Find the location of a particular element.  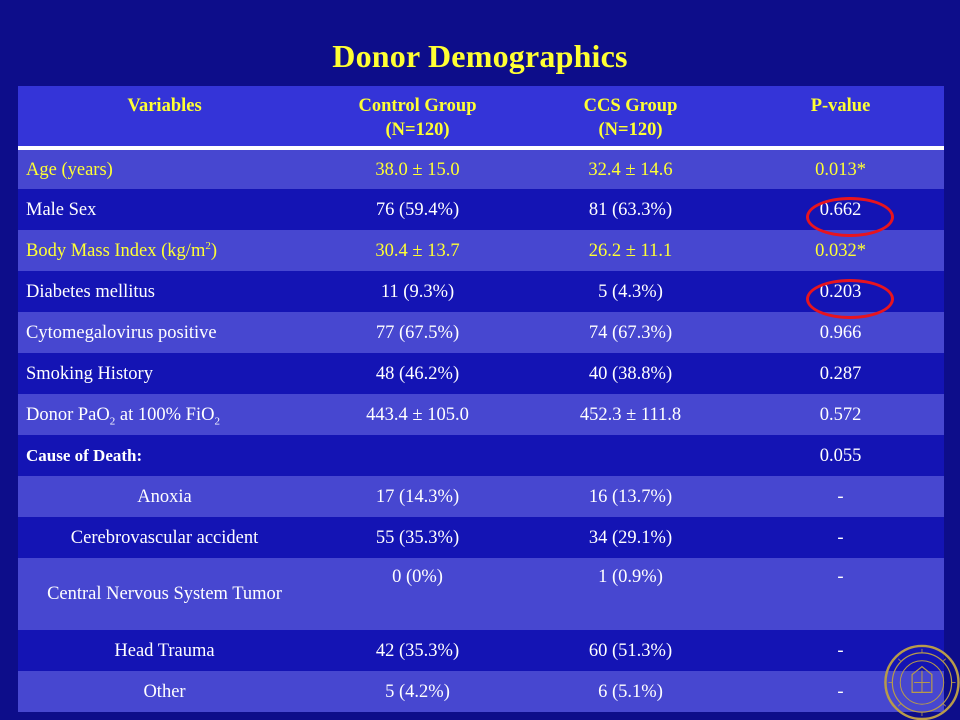

p-value: 0.055 is located at coordinates (840, 455).